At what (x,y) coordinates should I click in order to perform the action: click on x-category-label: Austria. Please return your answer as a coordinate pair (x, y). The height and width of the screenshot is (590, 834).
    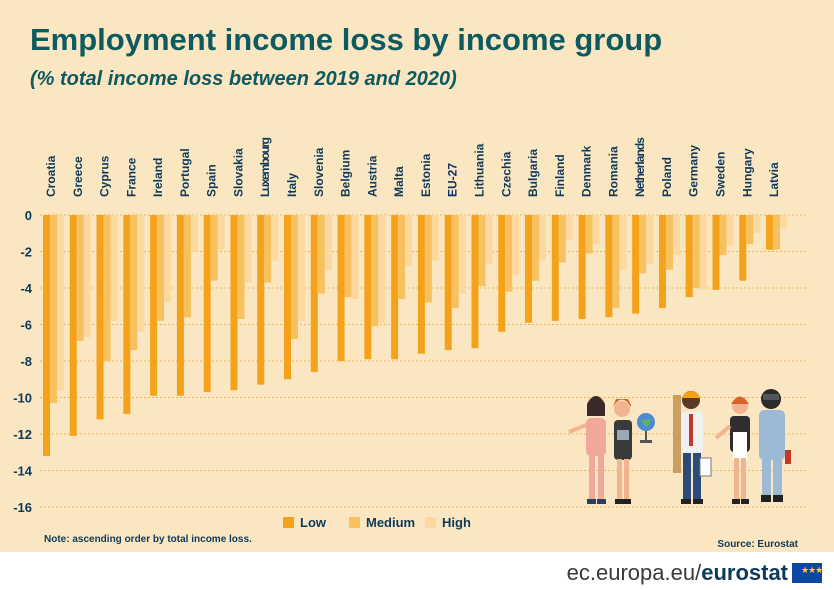
    Looking at the image, I should click on (372, 176).